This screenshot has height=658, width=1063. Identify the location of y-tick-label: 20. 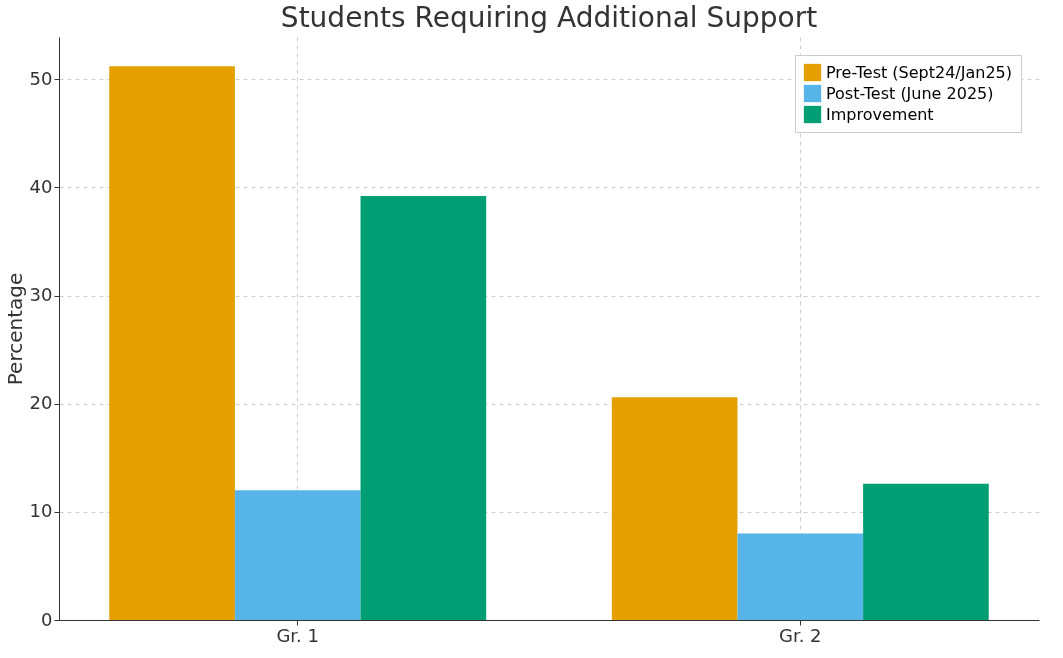
(41, 403).